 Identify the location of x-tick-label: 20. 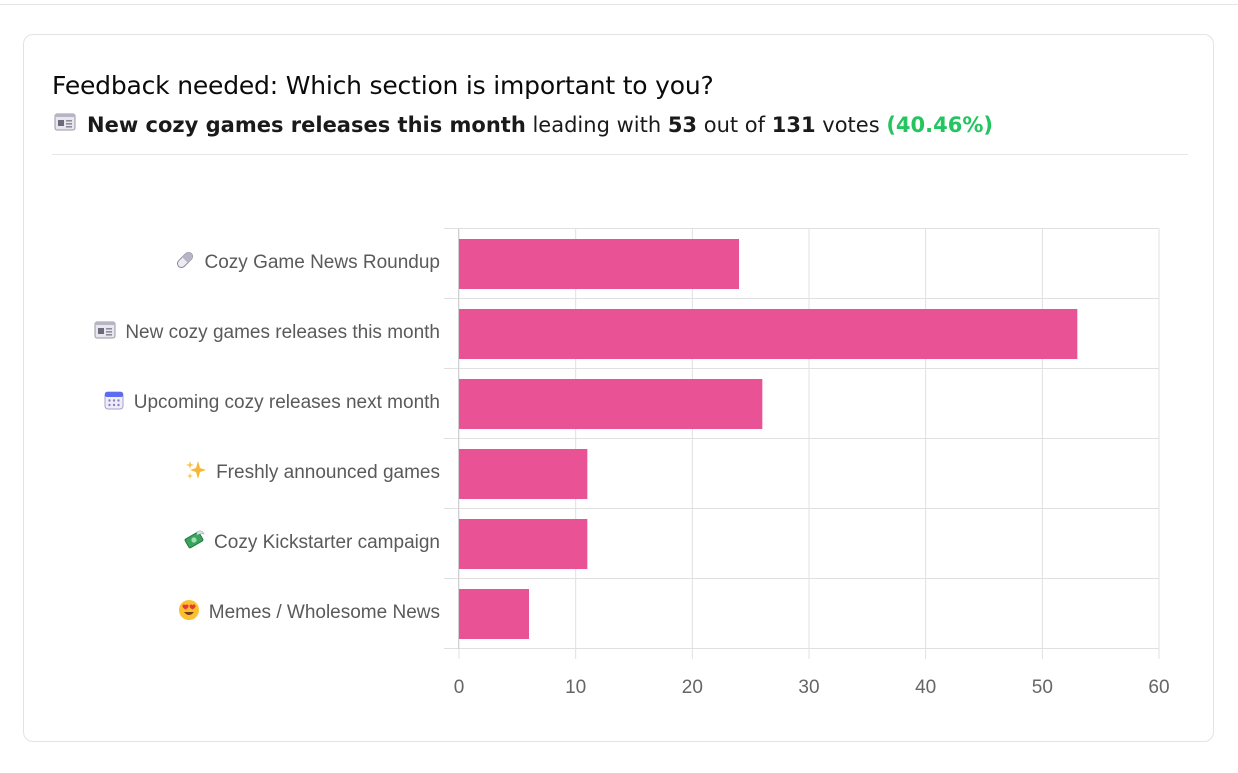
(692, 687).